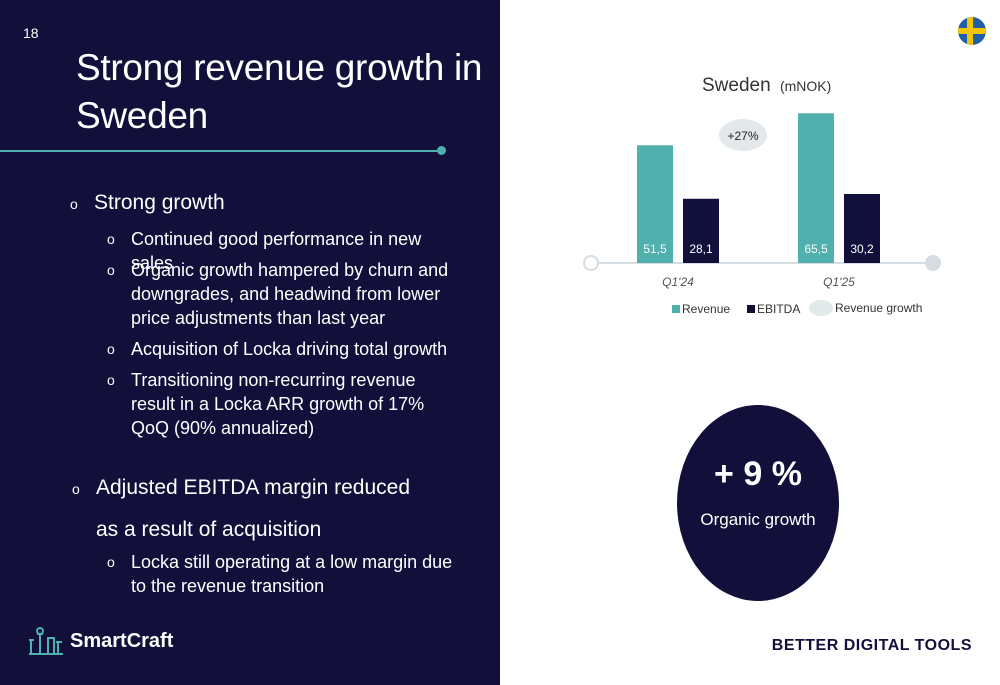 Image resolution: width=1000 pixels, height=685 pixels. What do you see at coordinates (46, 641) in the screenshot?
I see `smartcraft-logo-icon` at bounding box center [46, 641].